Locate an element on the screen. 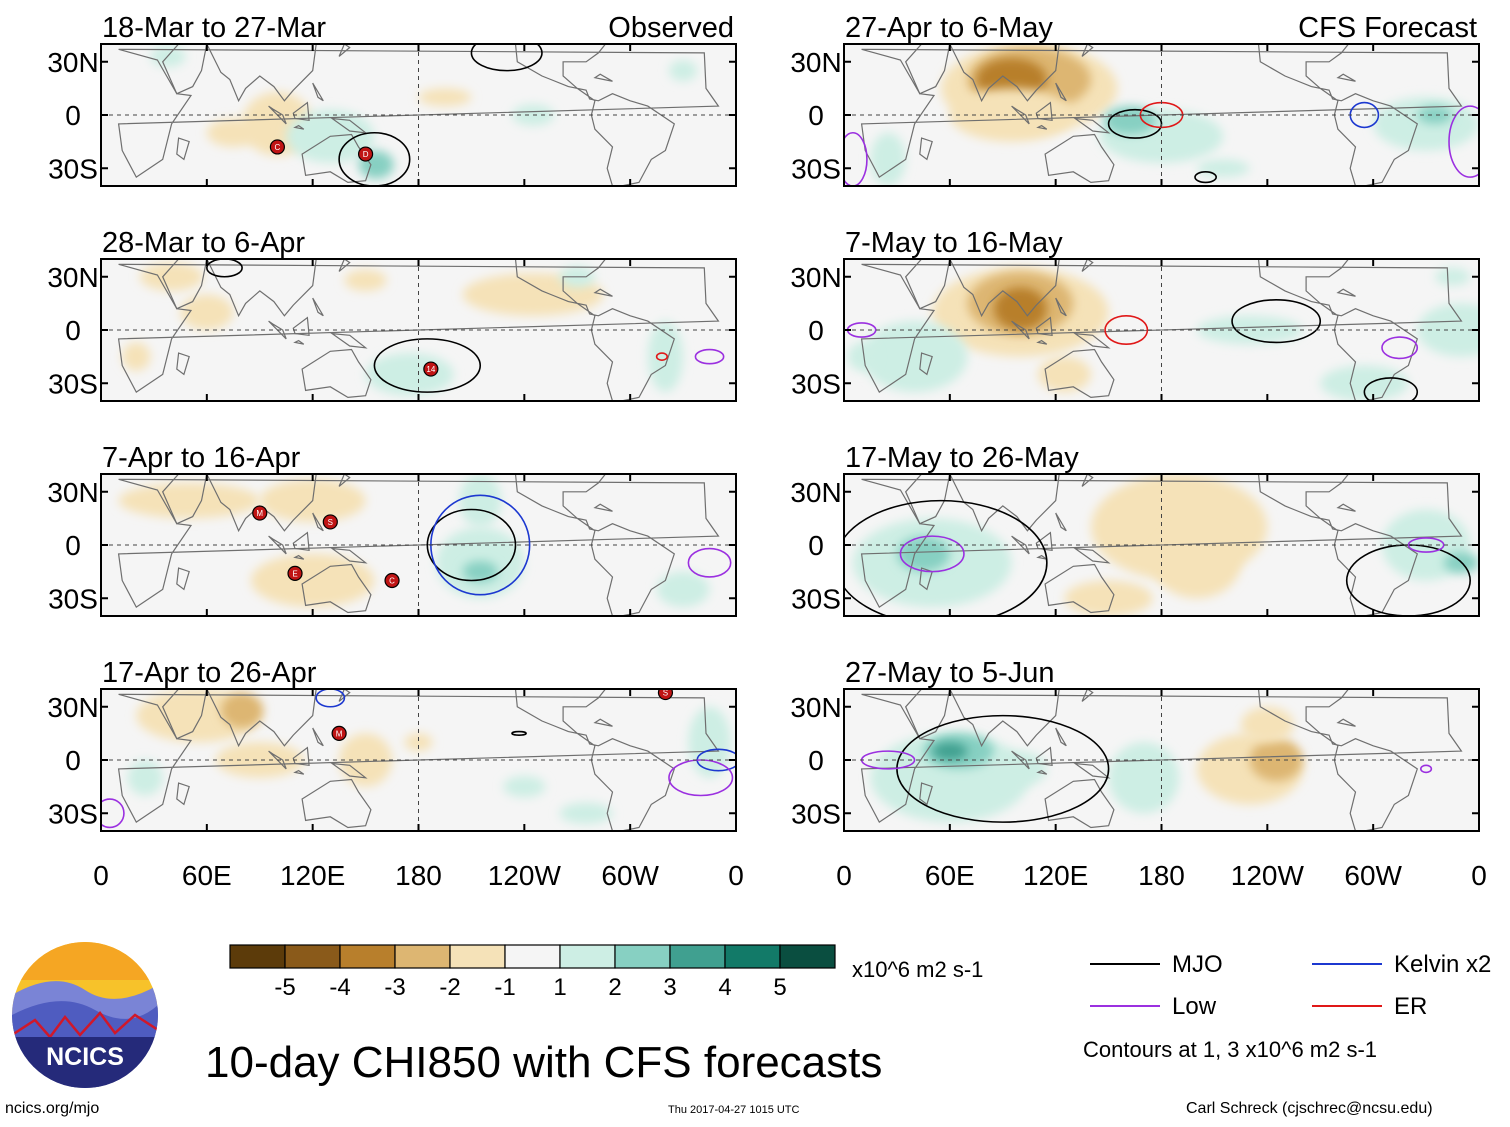 This screenshot has height=1127, width=1510. panel-field: M S E C is located at coordinates (424, 545).